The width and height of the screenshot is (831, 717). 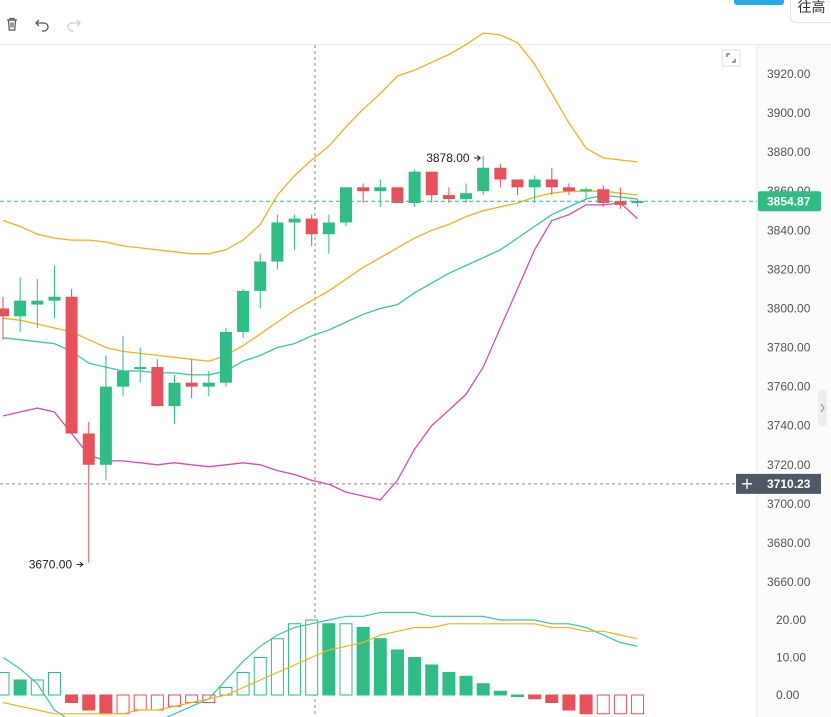 What do you see at coordinates (789, 504) in the screenshot?
I see `price-tick-label: 3700.00` at bounding box center [789, 504].